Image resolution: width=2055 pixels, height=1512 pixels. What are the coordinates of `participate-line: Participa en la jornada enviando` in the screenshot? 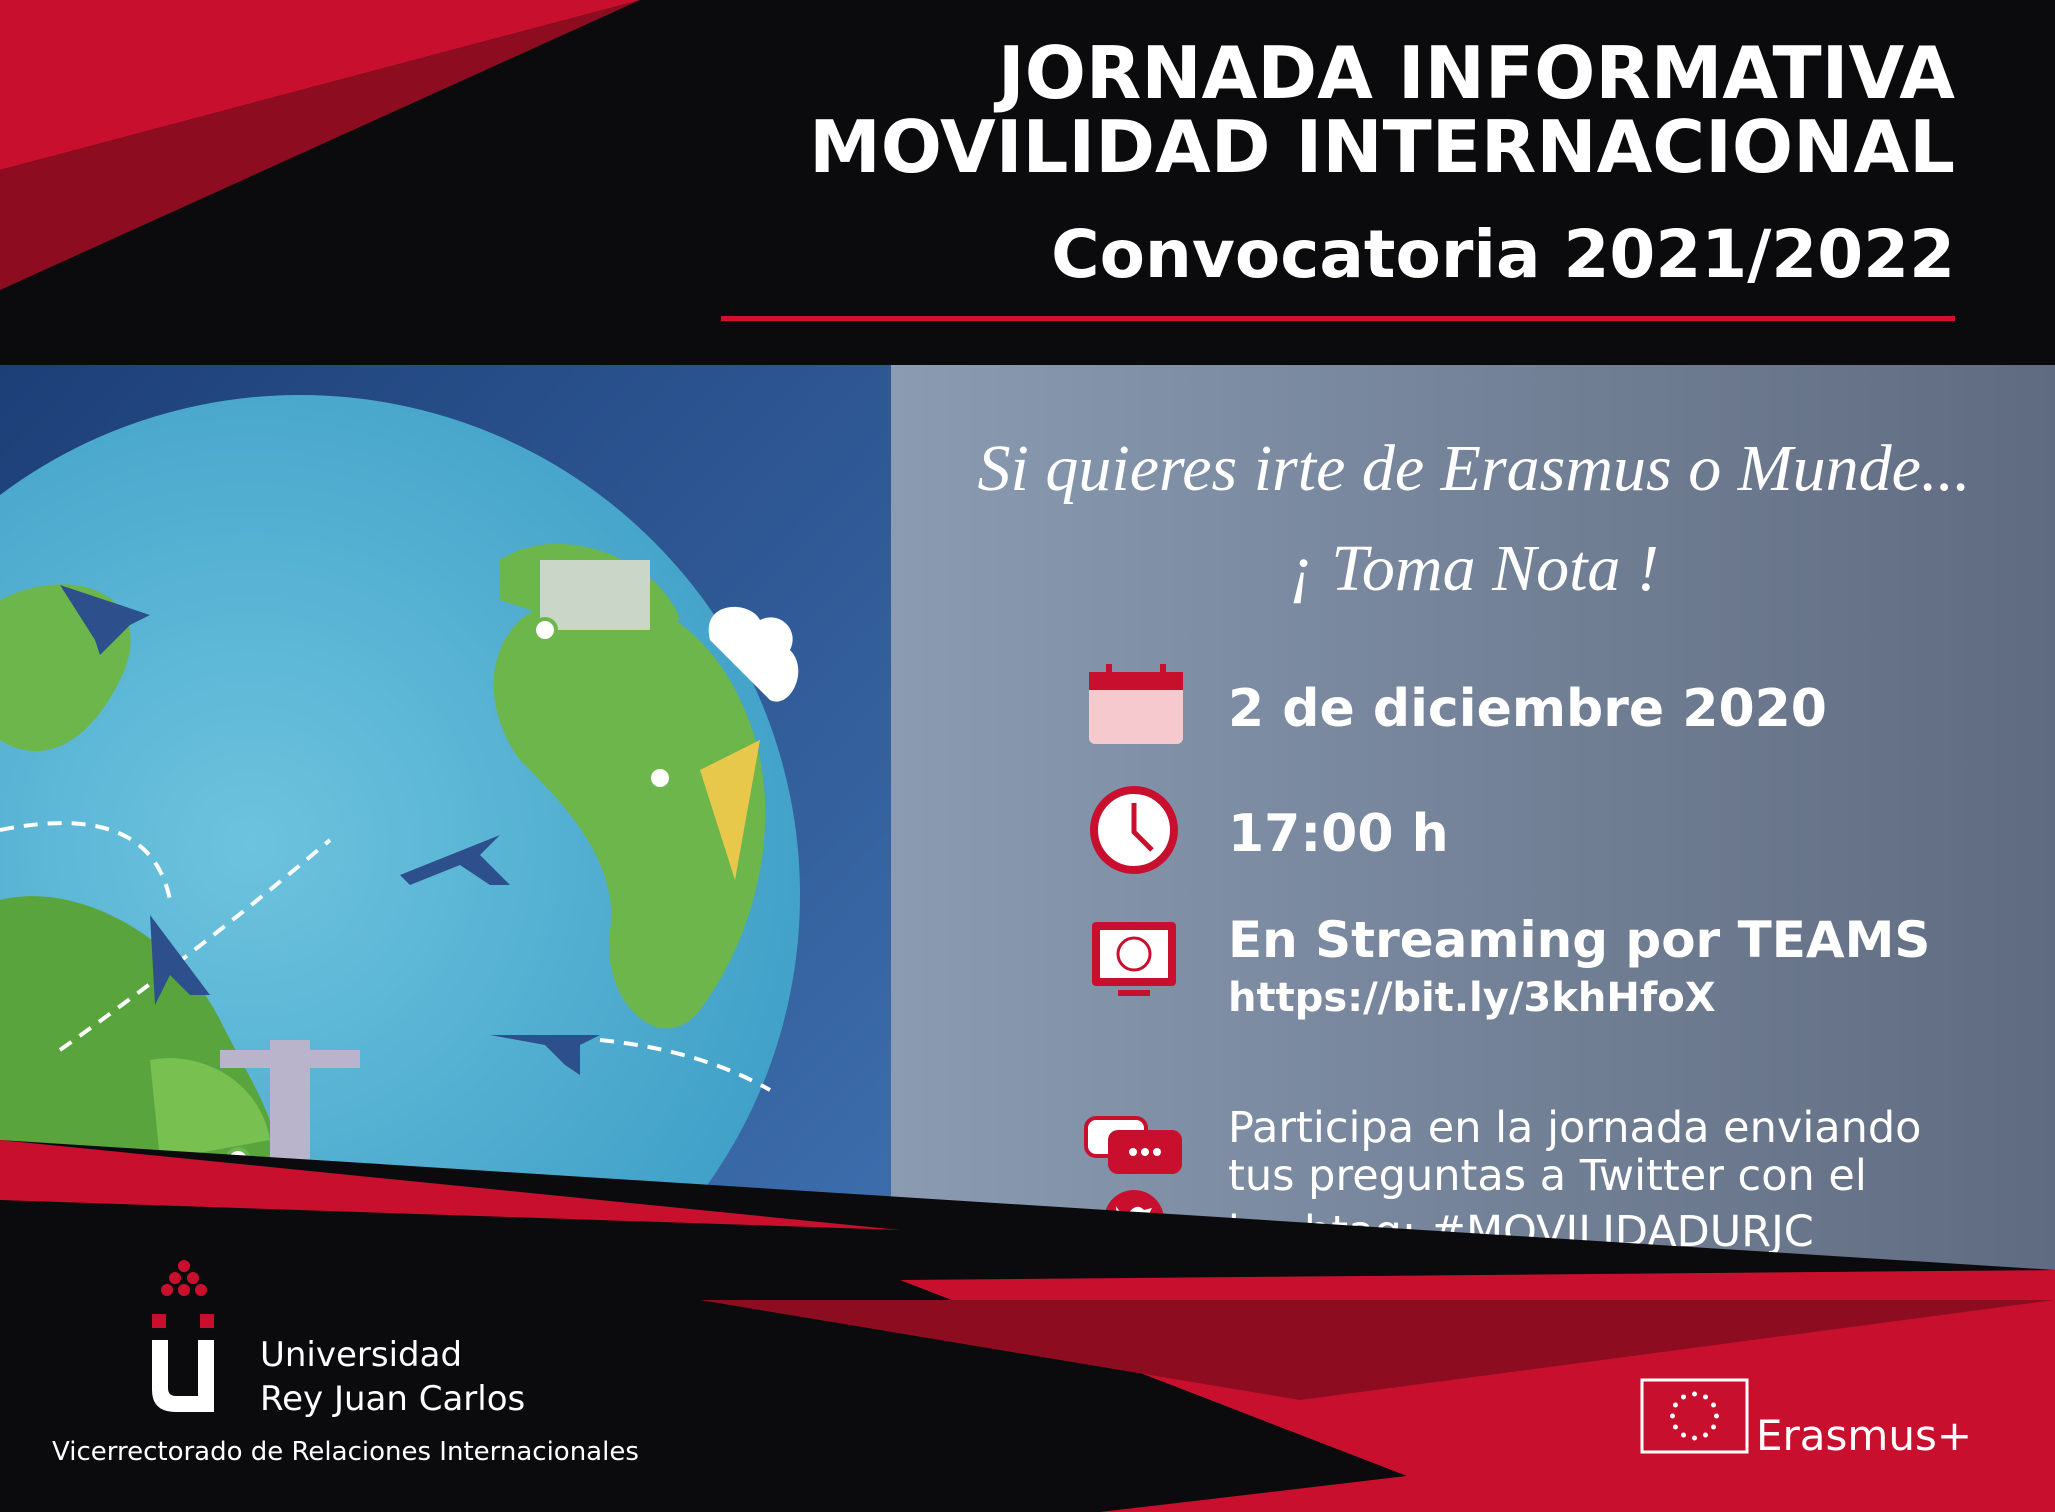 It's located at (1574, 1128).